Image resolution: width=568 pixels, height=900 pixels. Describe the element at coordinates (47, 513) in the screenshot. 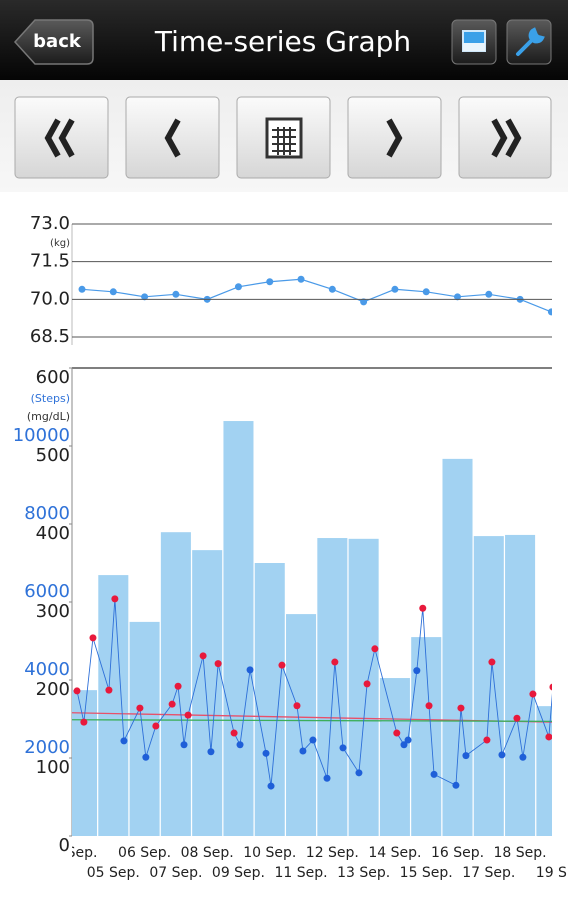

I see `y2-tick-label: 8000` at that location.